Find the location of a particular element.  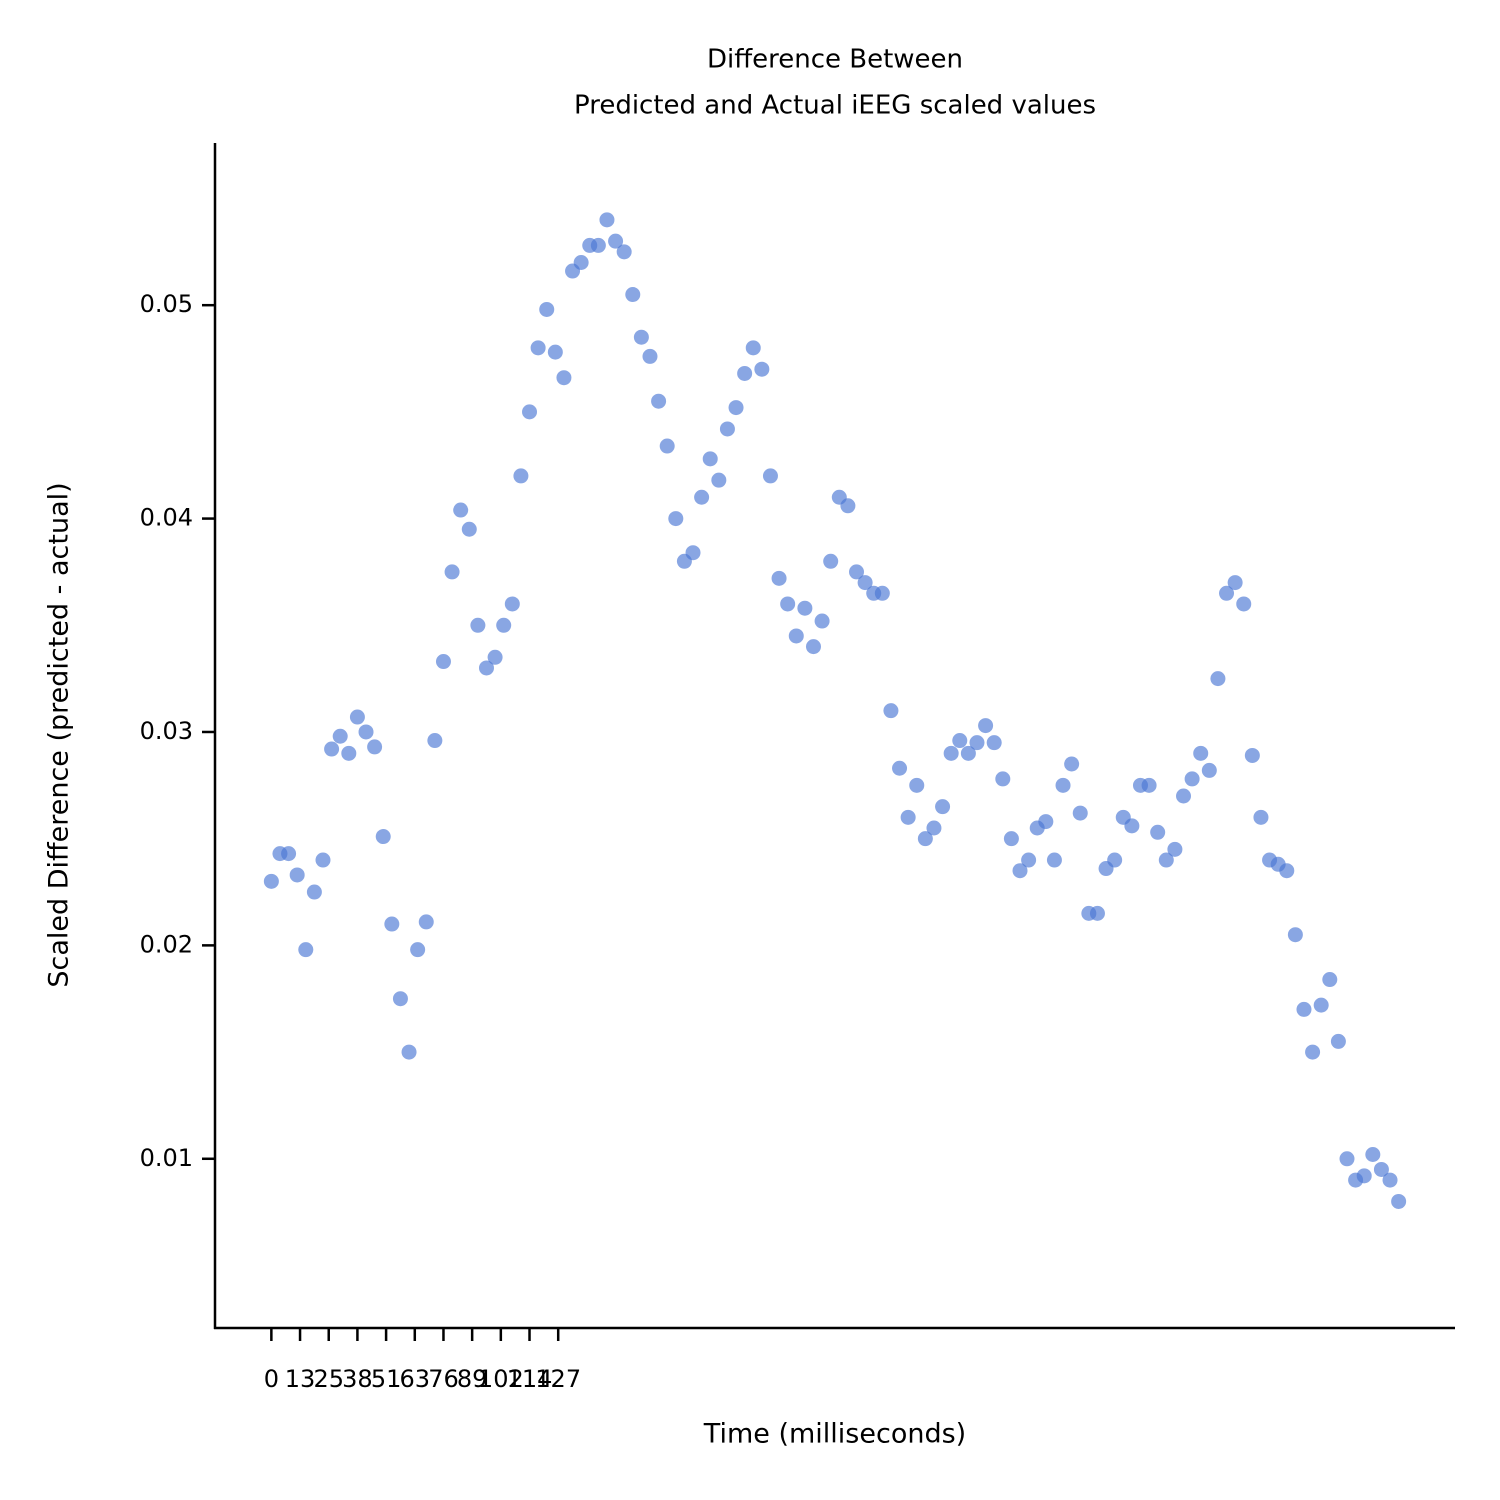

x-tick-label: 127 is located at coordinates (558, 1379).